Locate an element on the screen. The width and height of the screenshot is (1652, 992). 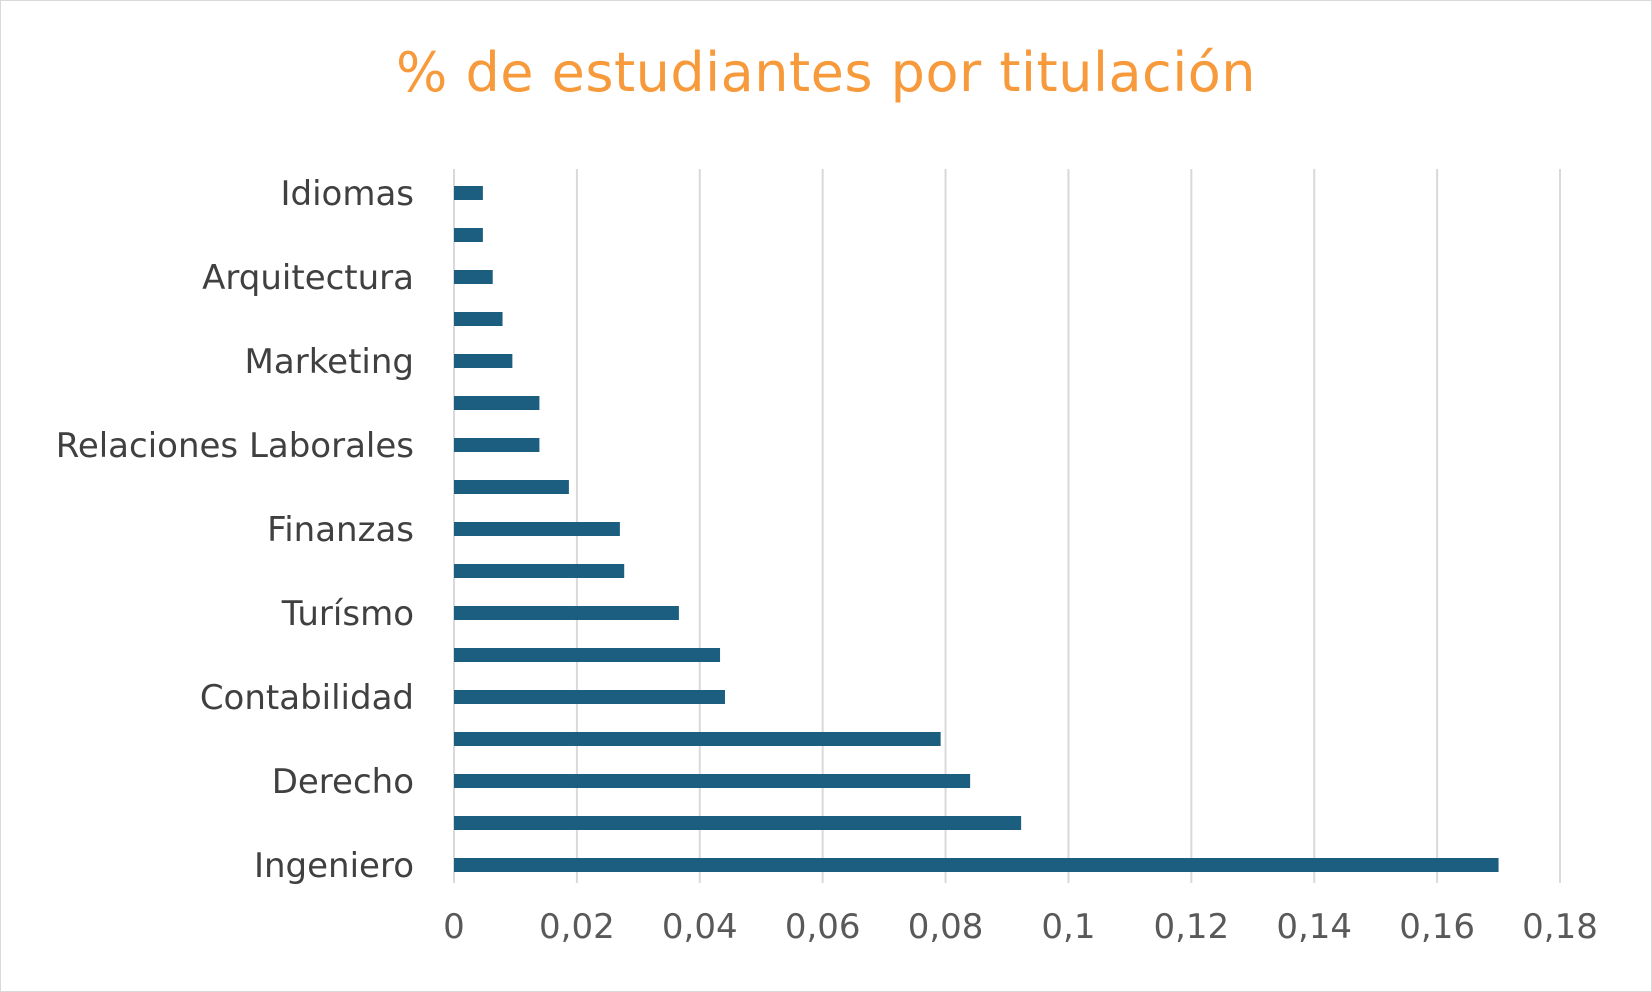
category-label: Derecho is located at coordinates (343, 782).